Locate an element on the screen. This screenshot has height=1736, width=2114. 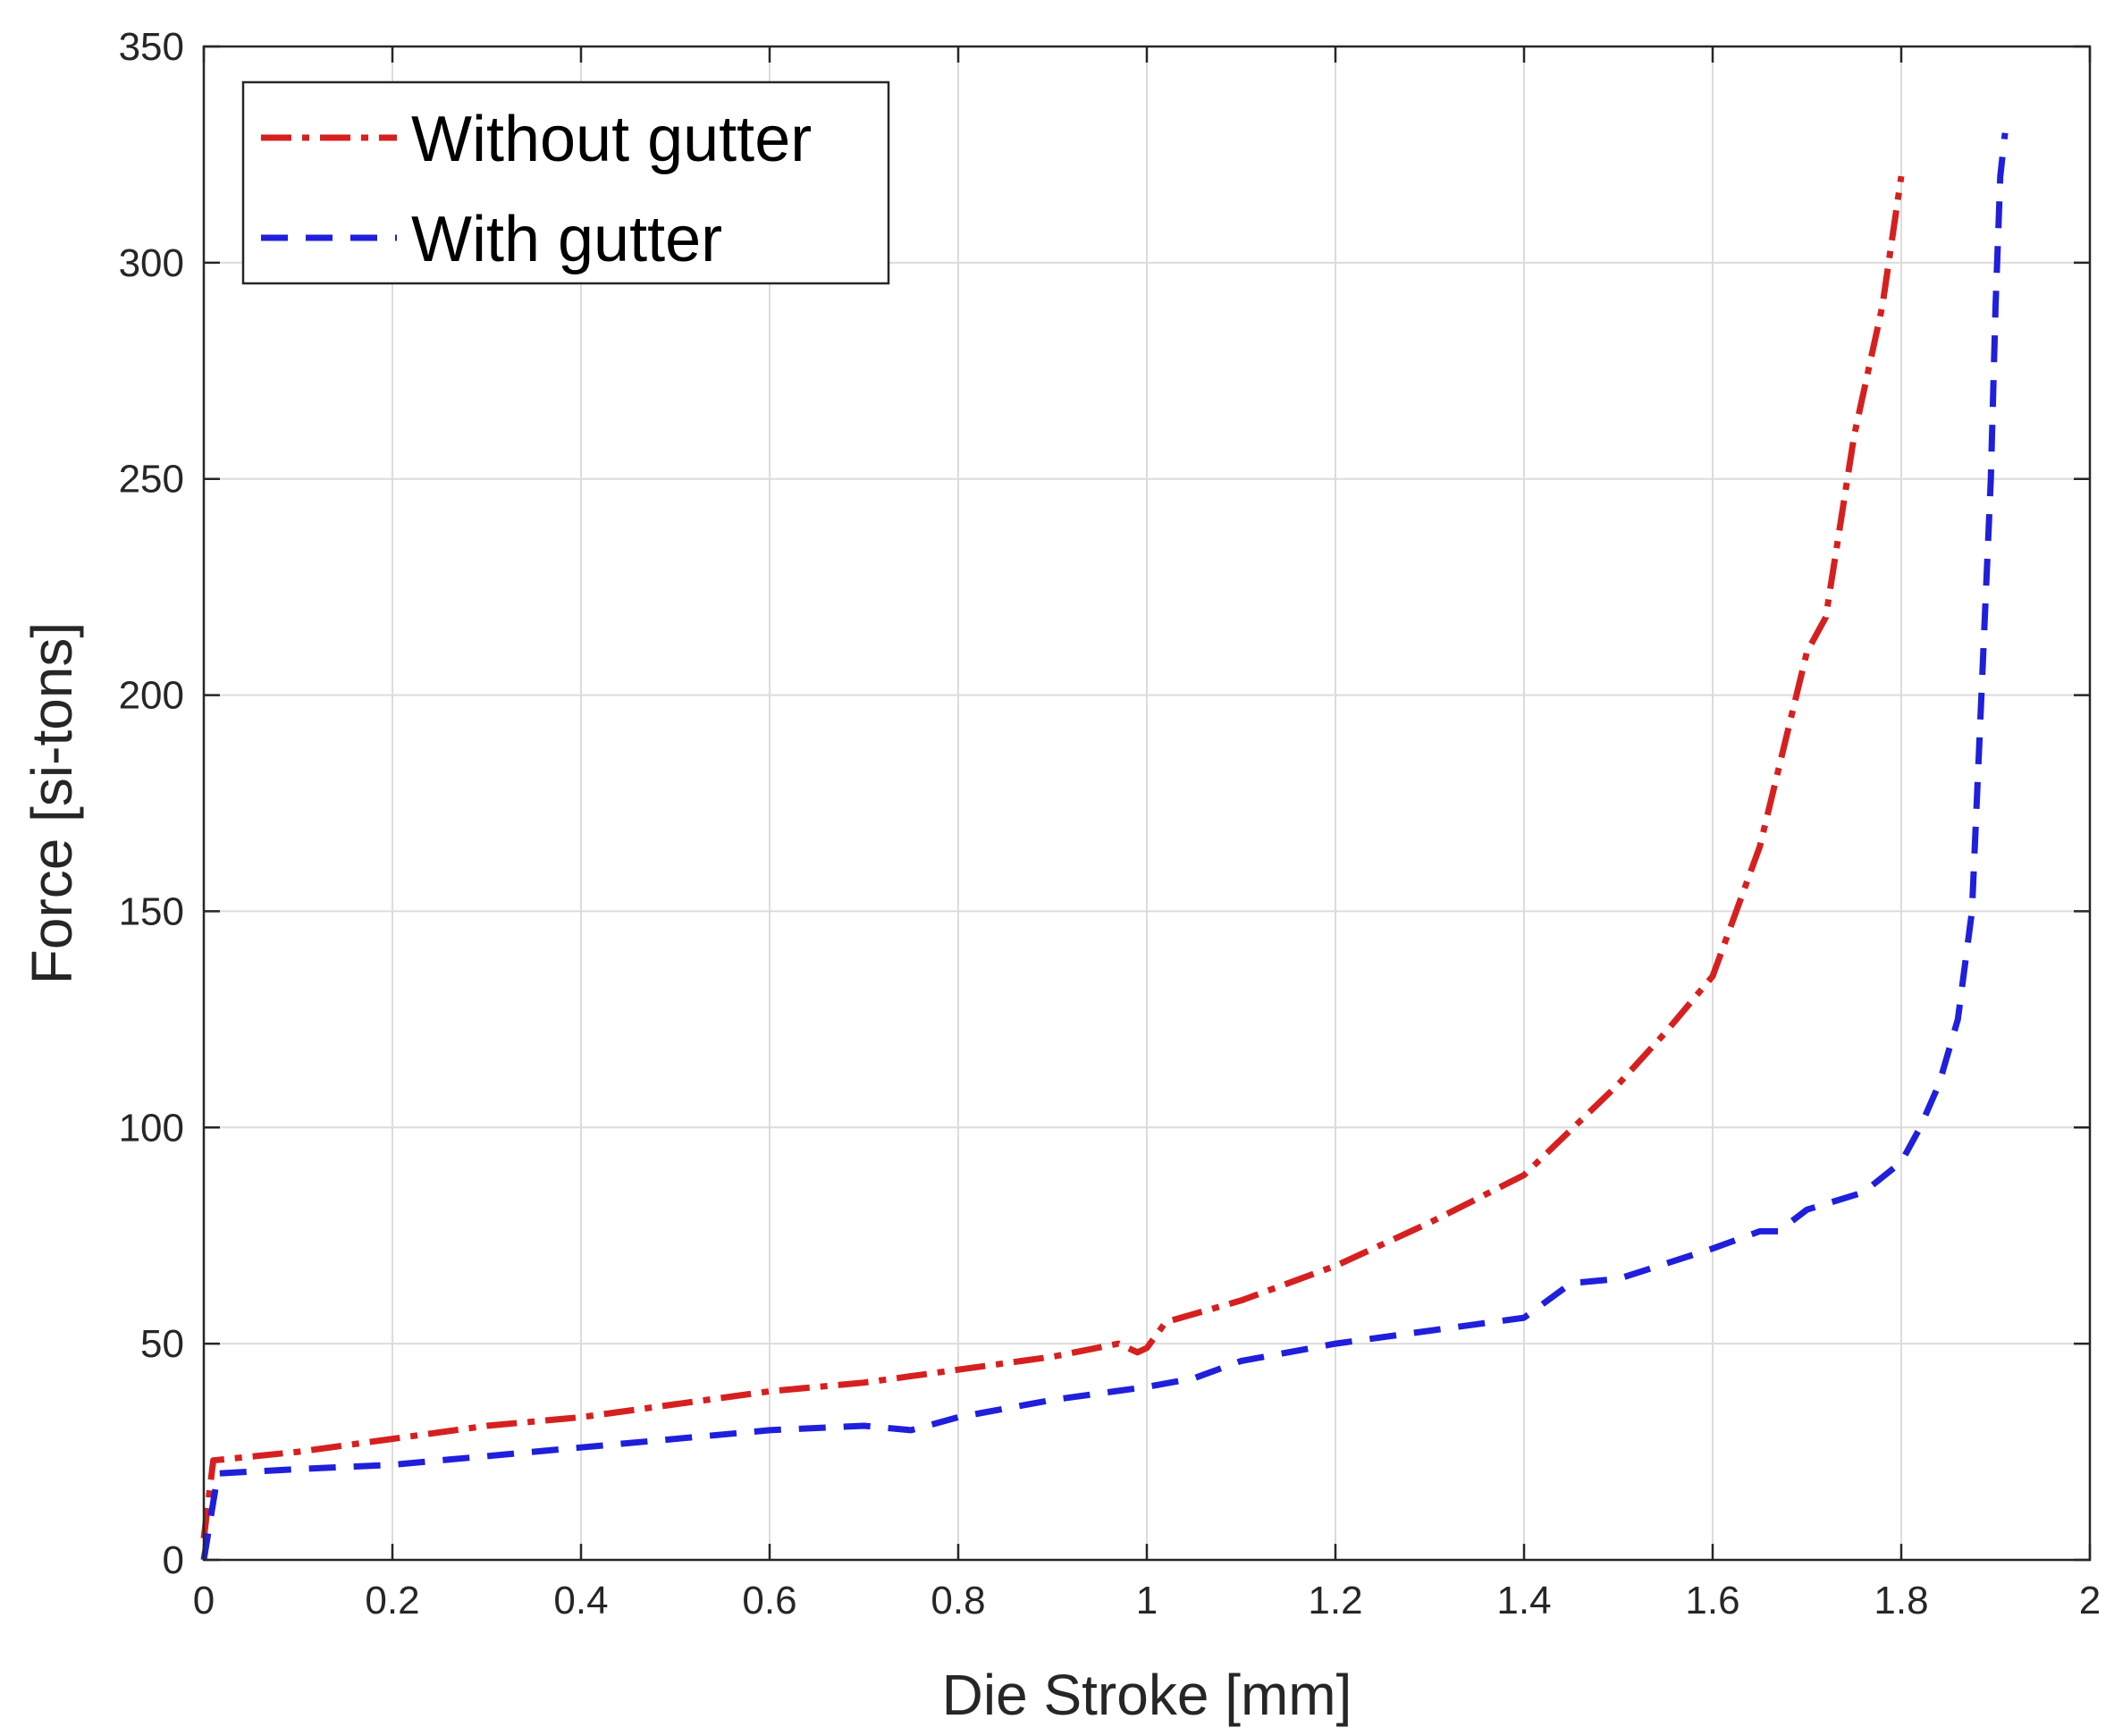
y-tick-label: 50 is located at coordinates (162, 1344).